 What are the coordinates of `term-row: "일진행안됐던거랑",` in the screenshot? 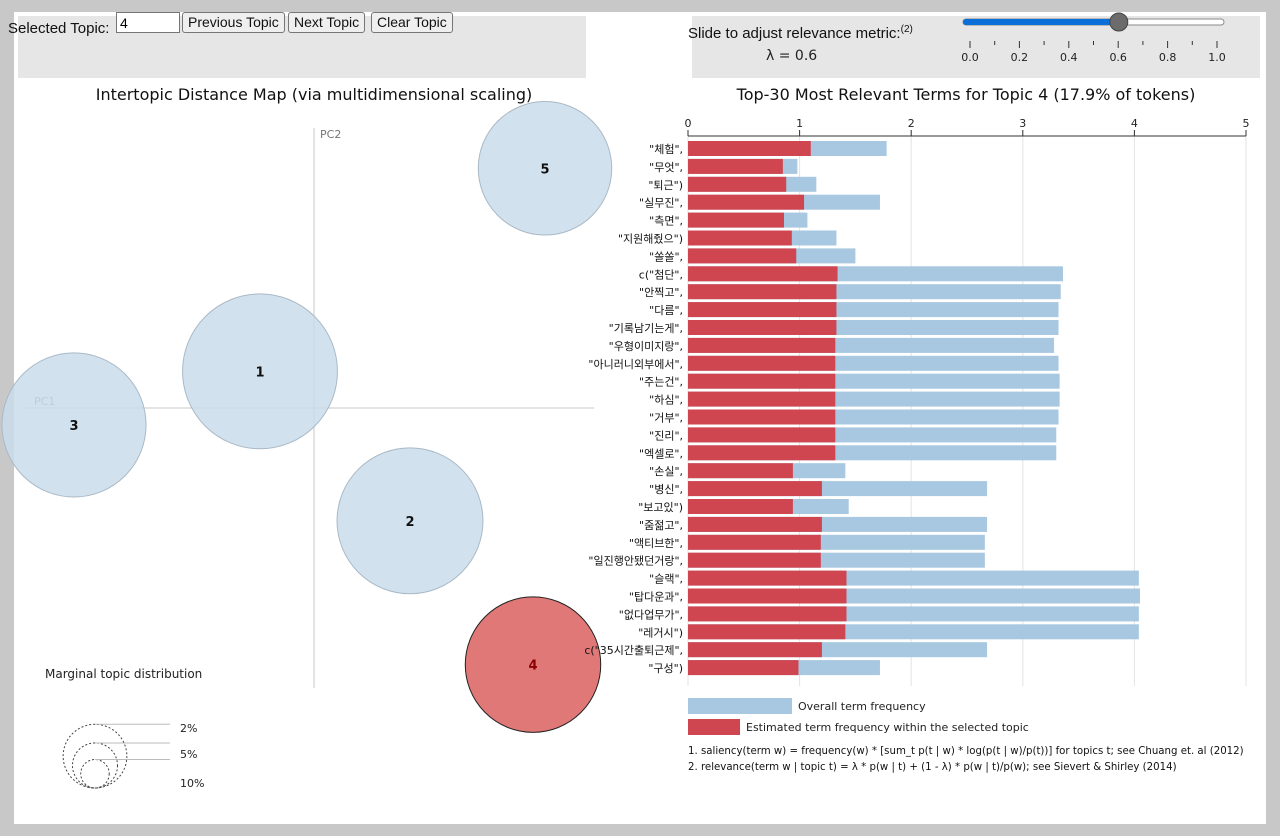 It's located at (786, 560).